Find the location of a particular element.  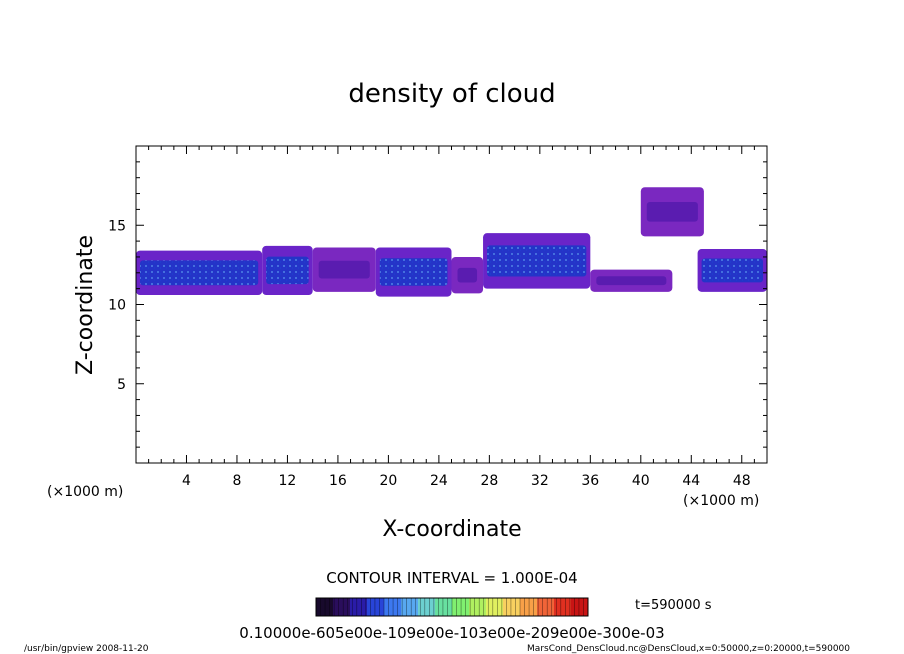

chart-title: density of cloud is located at coordinates (451, 94).